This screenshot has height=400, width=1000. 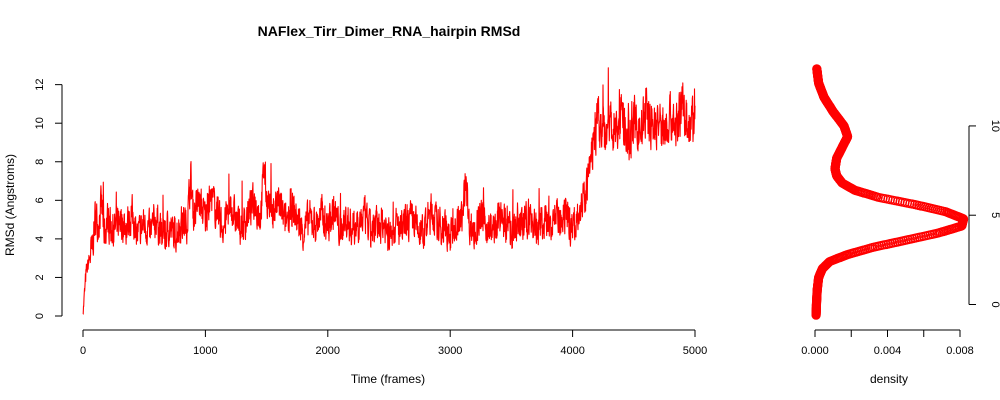 I want to click on main-x-axis-label: Time (frames), so click(x=388, y=379).